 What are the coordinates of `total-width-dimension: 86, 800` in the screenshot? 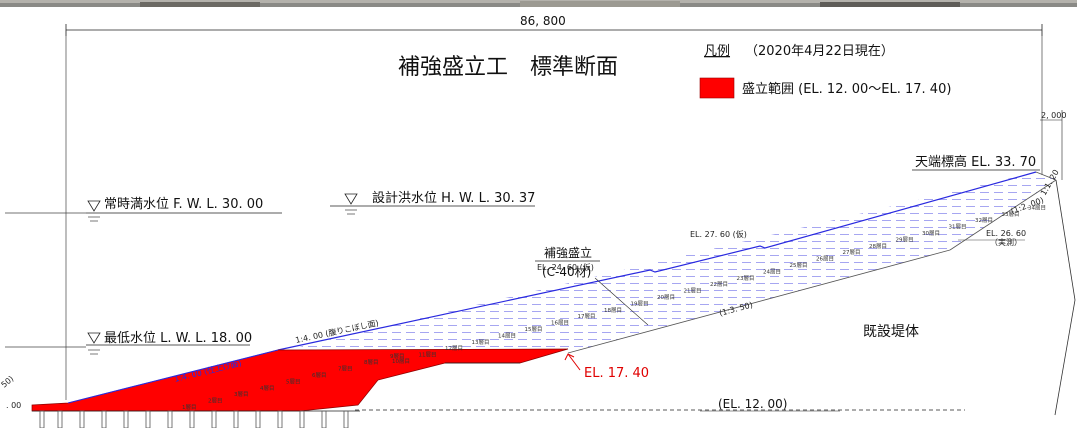 It's located at (554, 25).